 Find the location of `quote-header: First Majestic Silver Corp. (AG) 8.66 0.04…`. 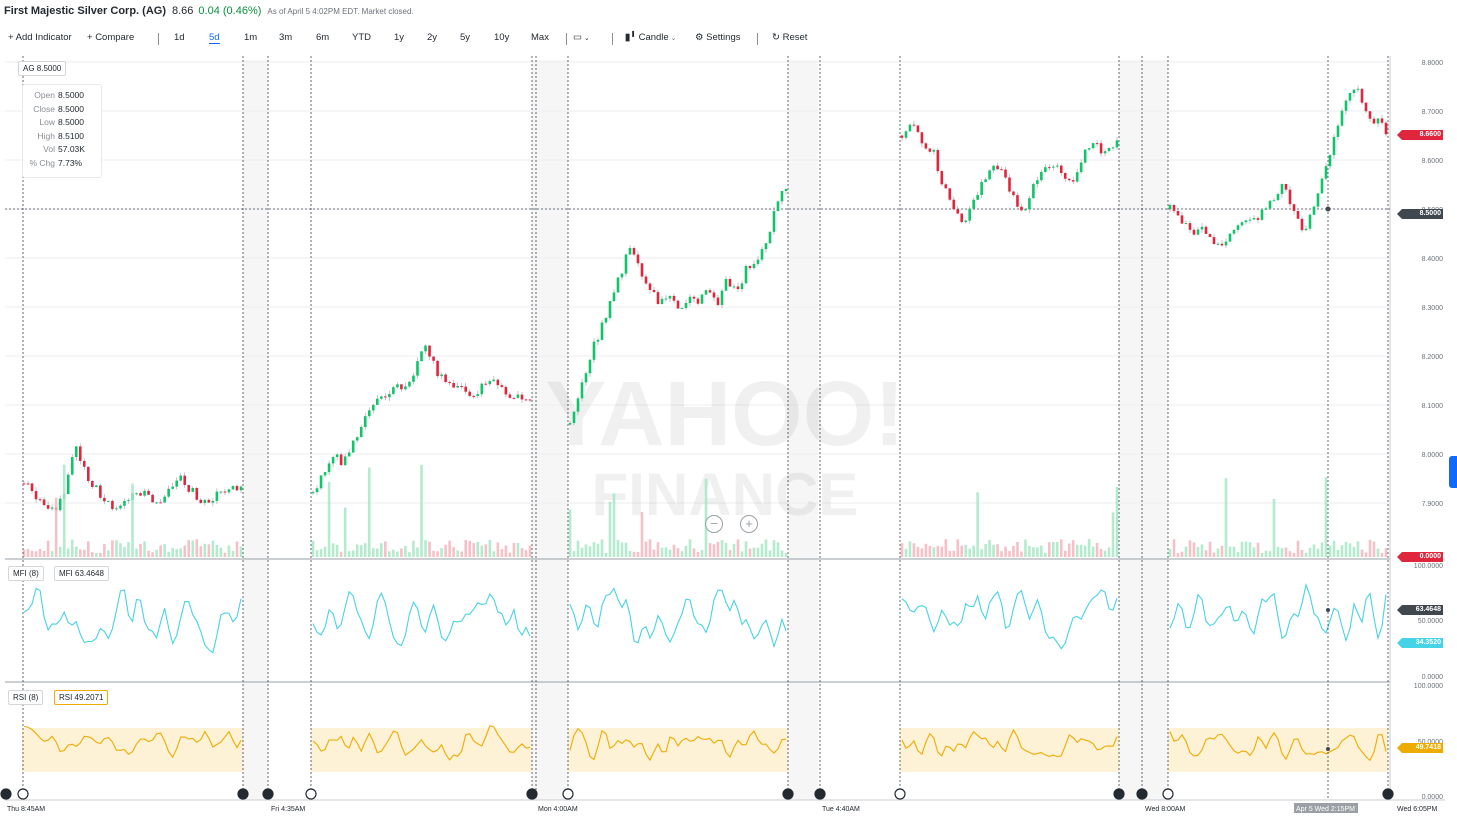

quote-header: First Majestic Silver Corp. (AG) 8.66 0.04… is located at coordinates (209, 13).